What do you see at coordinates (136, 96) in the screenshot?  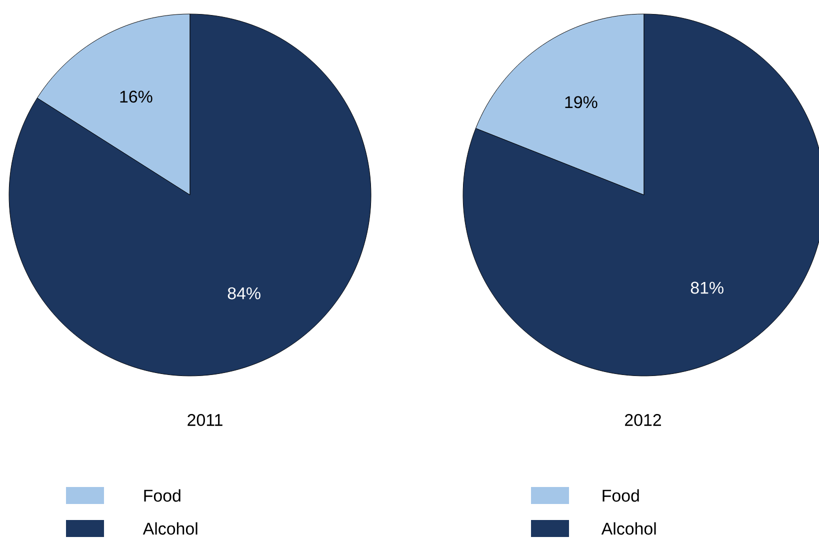 I see `data-label: 16%` at bounding box center [136, 96].